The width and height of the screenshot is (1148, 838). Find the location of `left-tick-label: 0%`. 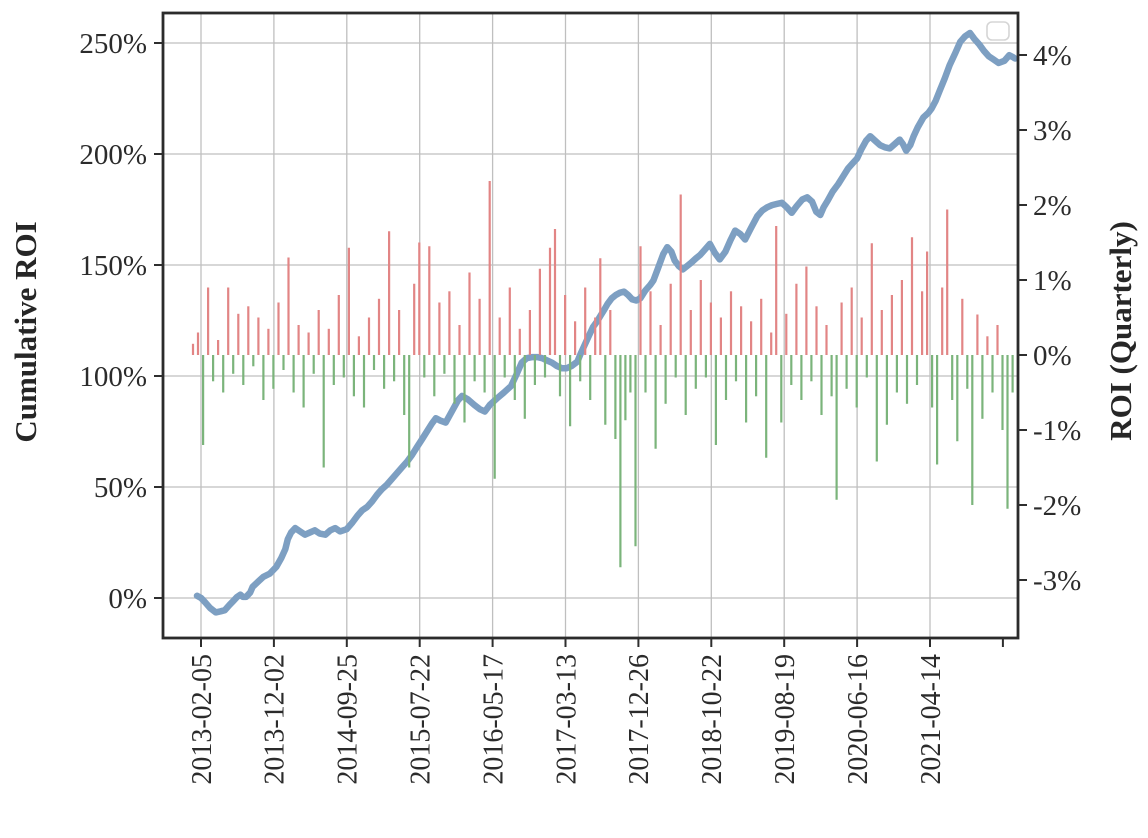

left-tick-label: 0% is located at coordinates (127, 599).